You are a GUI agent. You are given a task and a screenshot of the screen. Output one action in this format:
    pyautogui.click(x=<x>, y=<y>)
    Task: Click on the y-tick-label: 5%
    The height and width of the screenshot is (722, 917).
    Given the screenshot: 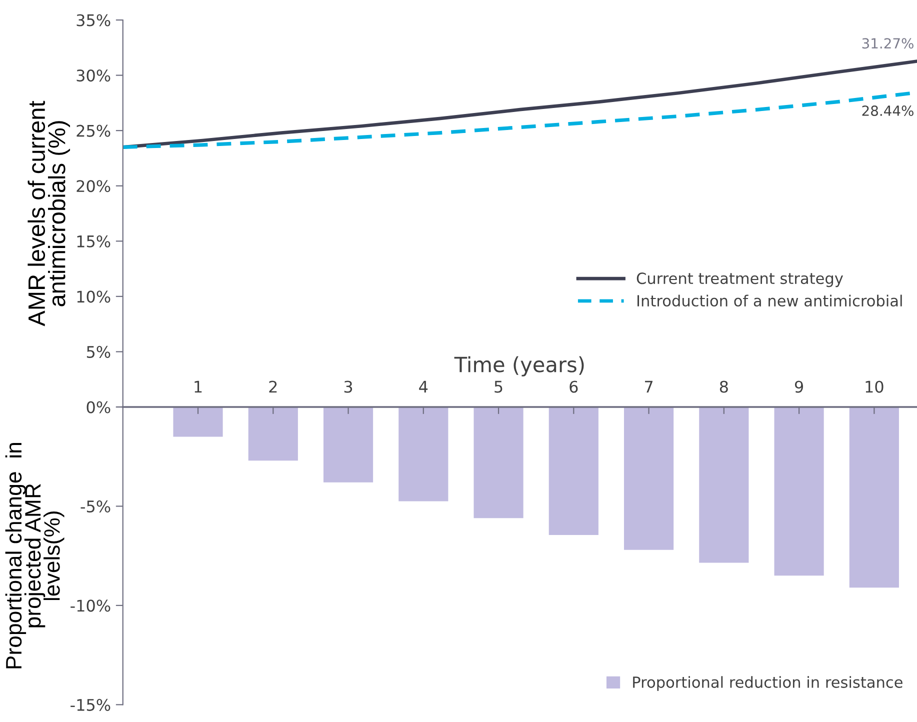 What is the action you would take?
    pyautogui.click(x=98, y=352)
    